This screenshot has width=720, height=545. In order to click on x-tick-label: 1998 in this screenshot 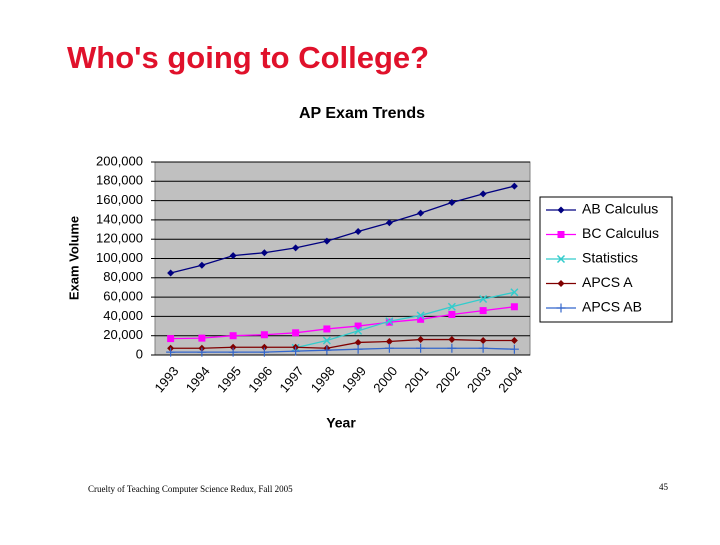, I will do `click(323, 379)`.